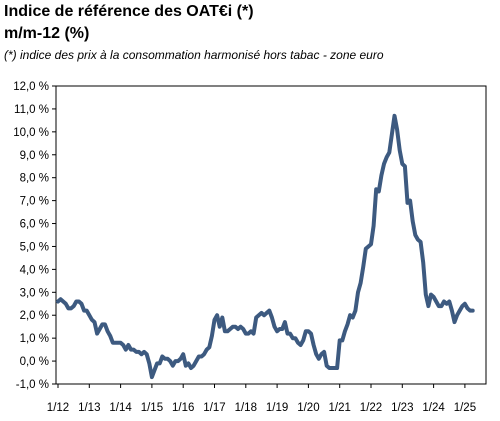  I want to click on chart-title: Indice de référence des OAT€i (*), so click(129, 11).